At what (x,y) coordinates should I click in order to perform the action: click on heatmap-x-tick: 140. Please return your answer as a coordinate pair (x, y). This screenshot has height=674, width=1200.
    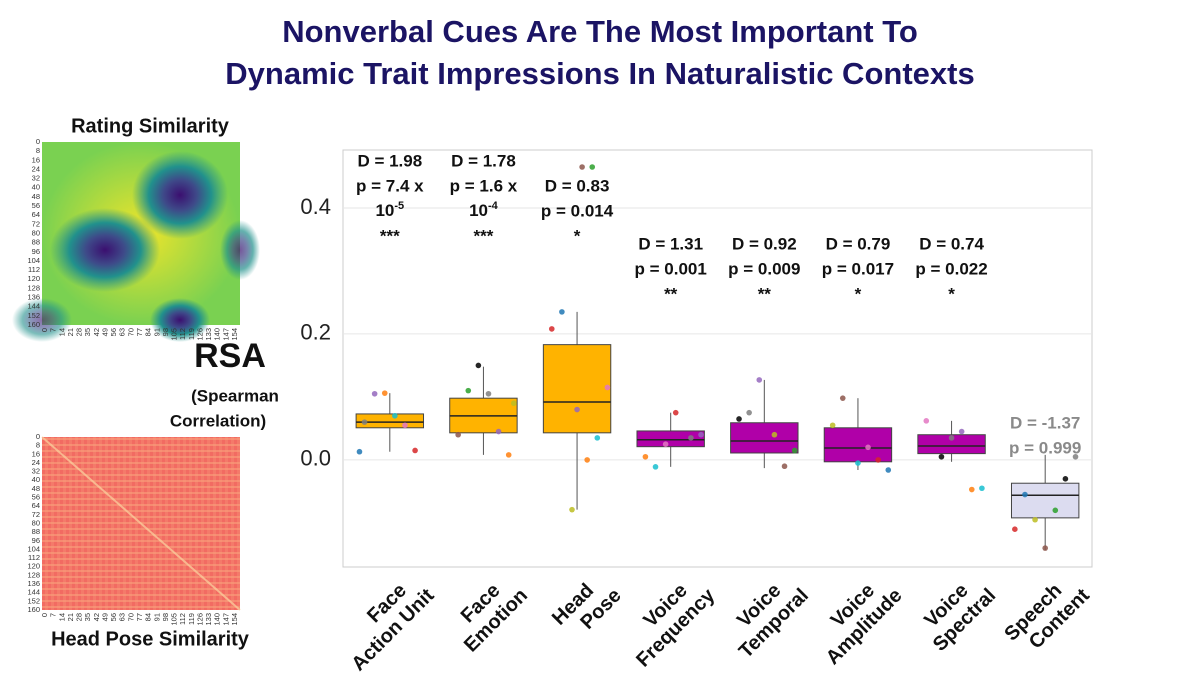
    Looking at the image, I should click on (217, 334).